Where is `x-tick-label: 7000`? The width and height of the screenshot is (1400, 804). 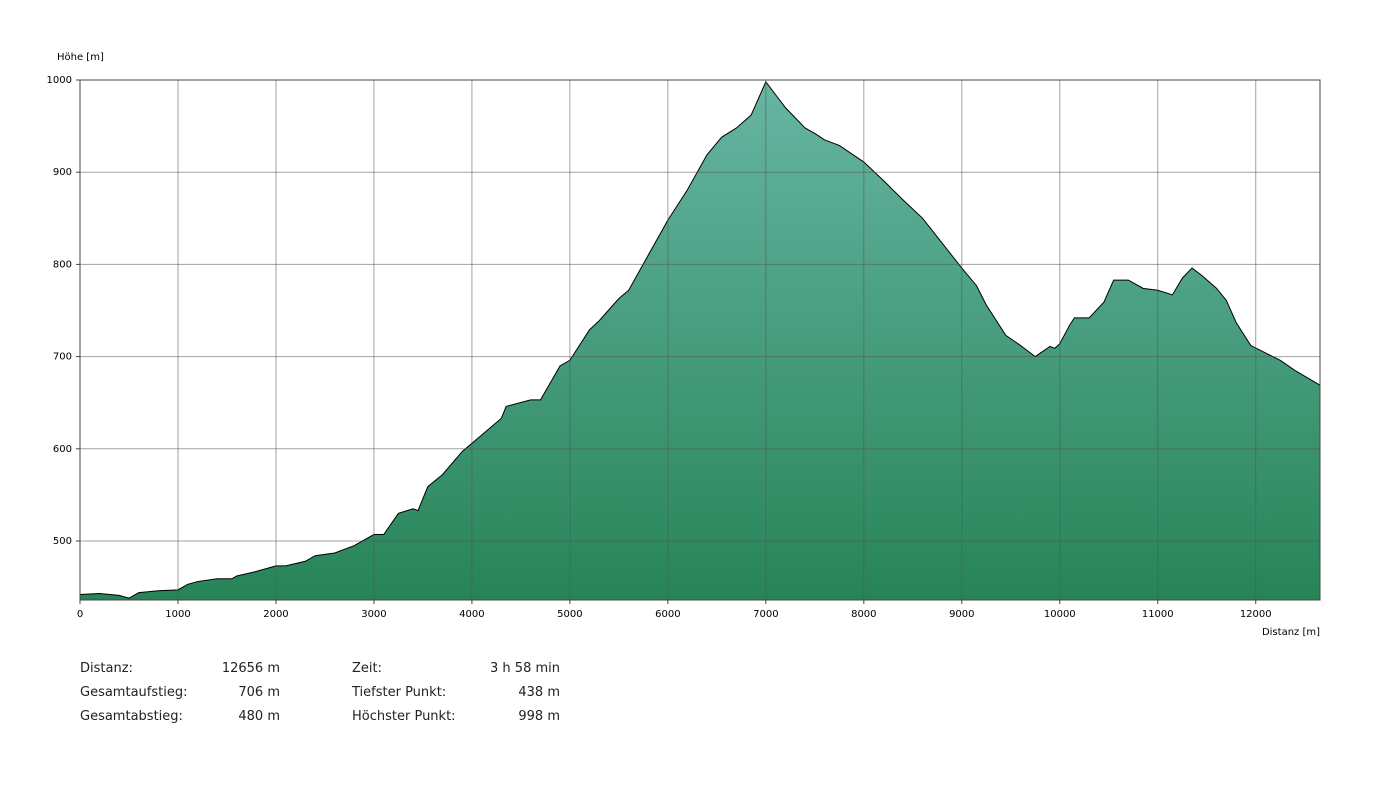 x-tick-label: 7000 is located at coordinates (765, 614).